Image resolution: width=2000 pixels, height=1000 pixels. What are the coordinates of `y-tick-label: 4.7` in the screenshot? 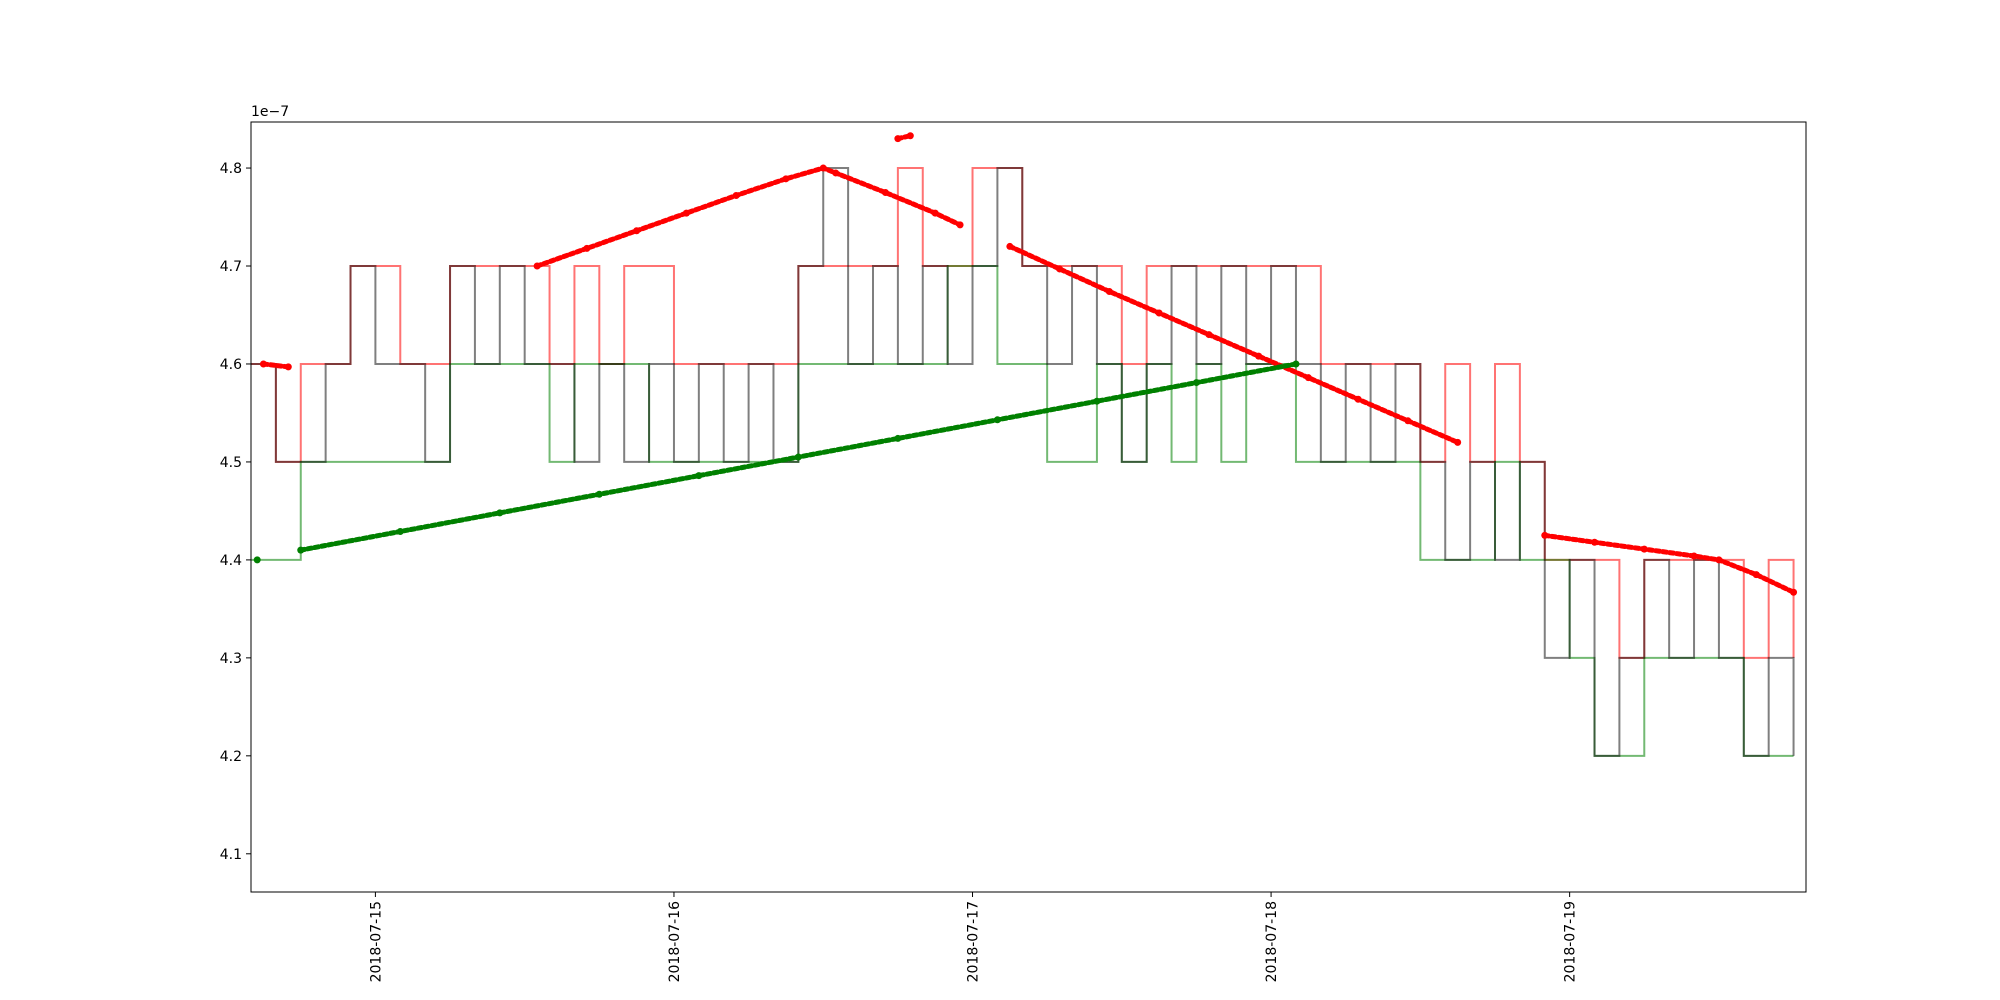 It's located at (231, 267).